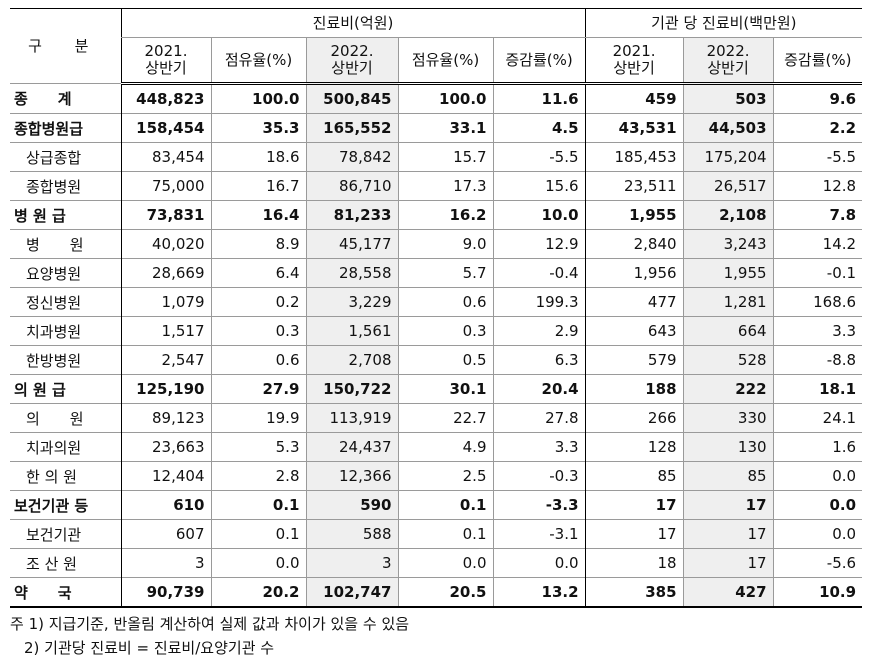  I want to click on cell-value: 22.7, so click(445, 418).